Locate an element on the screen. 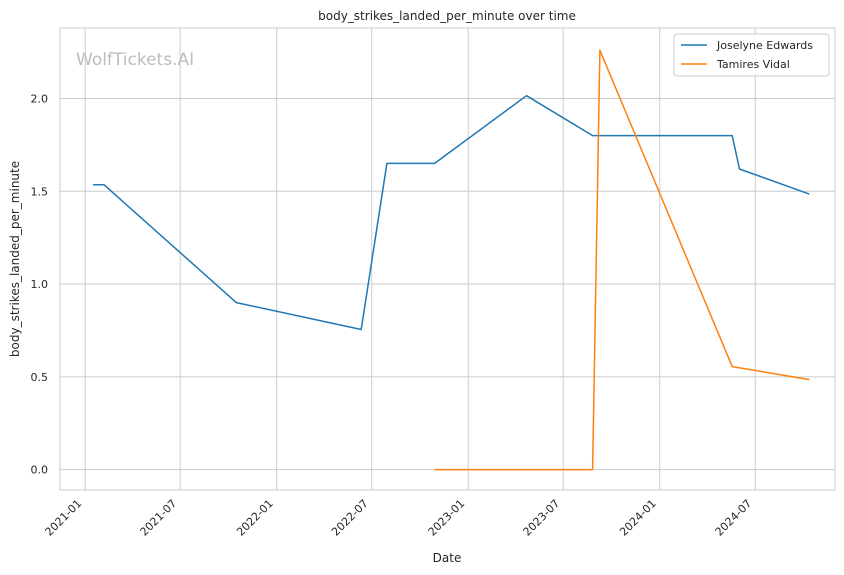 Image resolution: width=844 pixels, height=575 pixels. y-tick-label: 0.5 is located at coordinates (40, 377).